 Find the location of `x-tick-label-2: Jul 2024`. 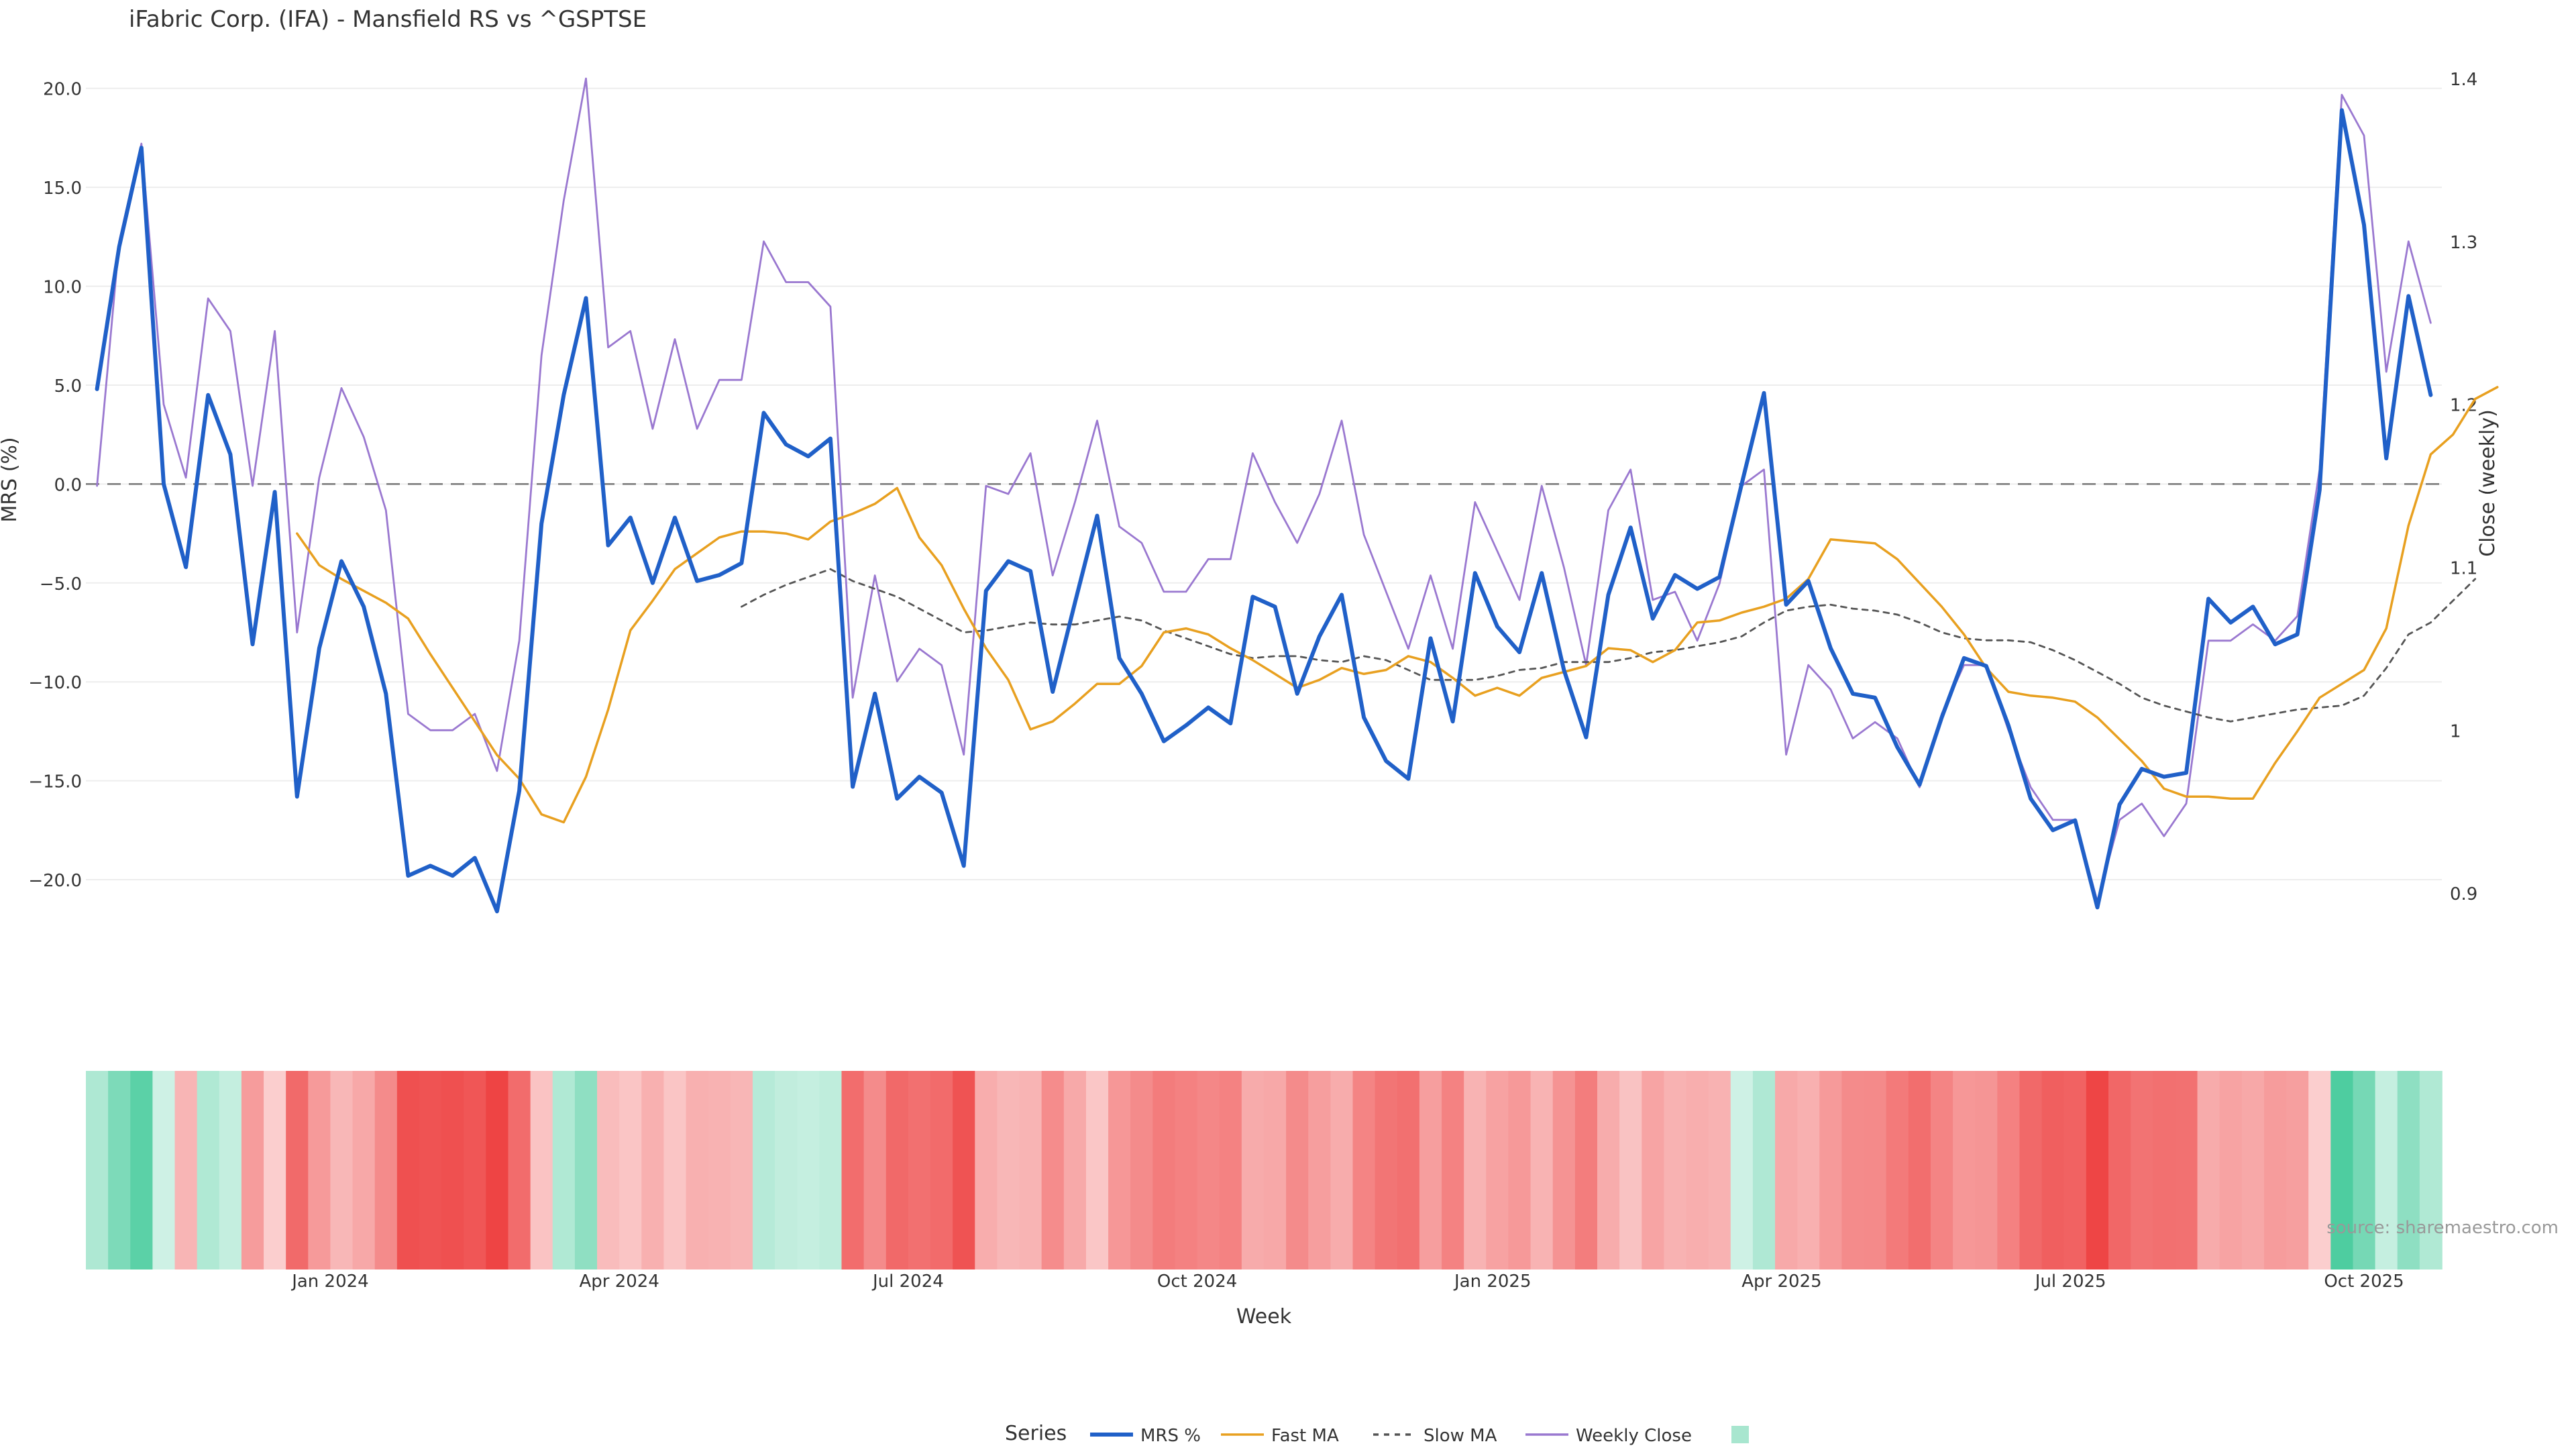

x-tick-label-2: Jul 2024 is located at coordinates (907, 1282).